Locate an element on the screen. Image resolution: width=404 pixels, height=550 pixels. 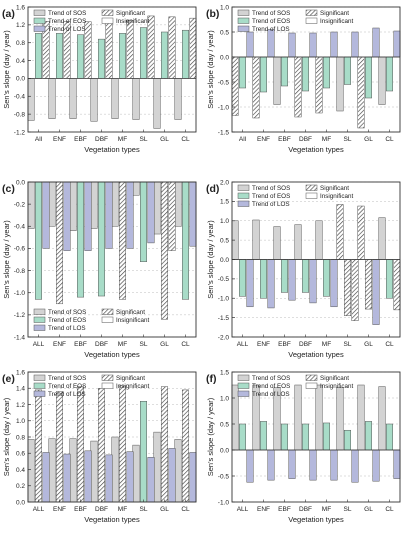
y-tick-label: 0.0 is located at coordinates (20, 502).